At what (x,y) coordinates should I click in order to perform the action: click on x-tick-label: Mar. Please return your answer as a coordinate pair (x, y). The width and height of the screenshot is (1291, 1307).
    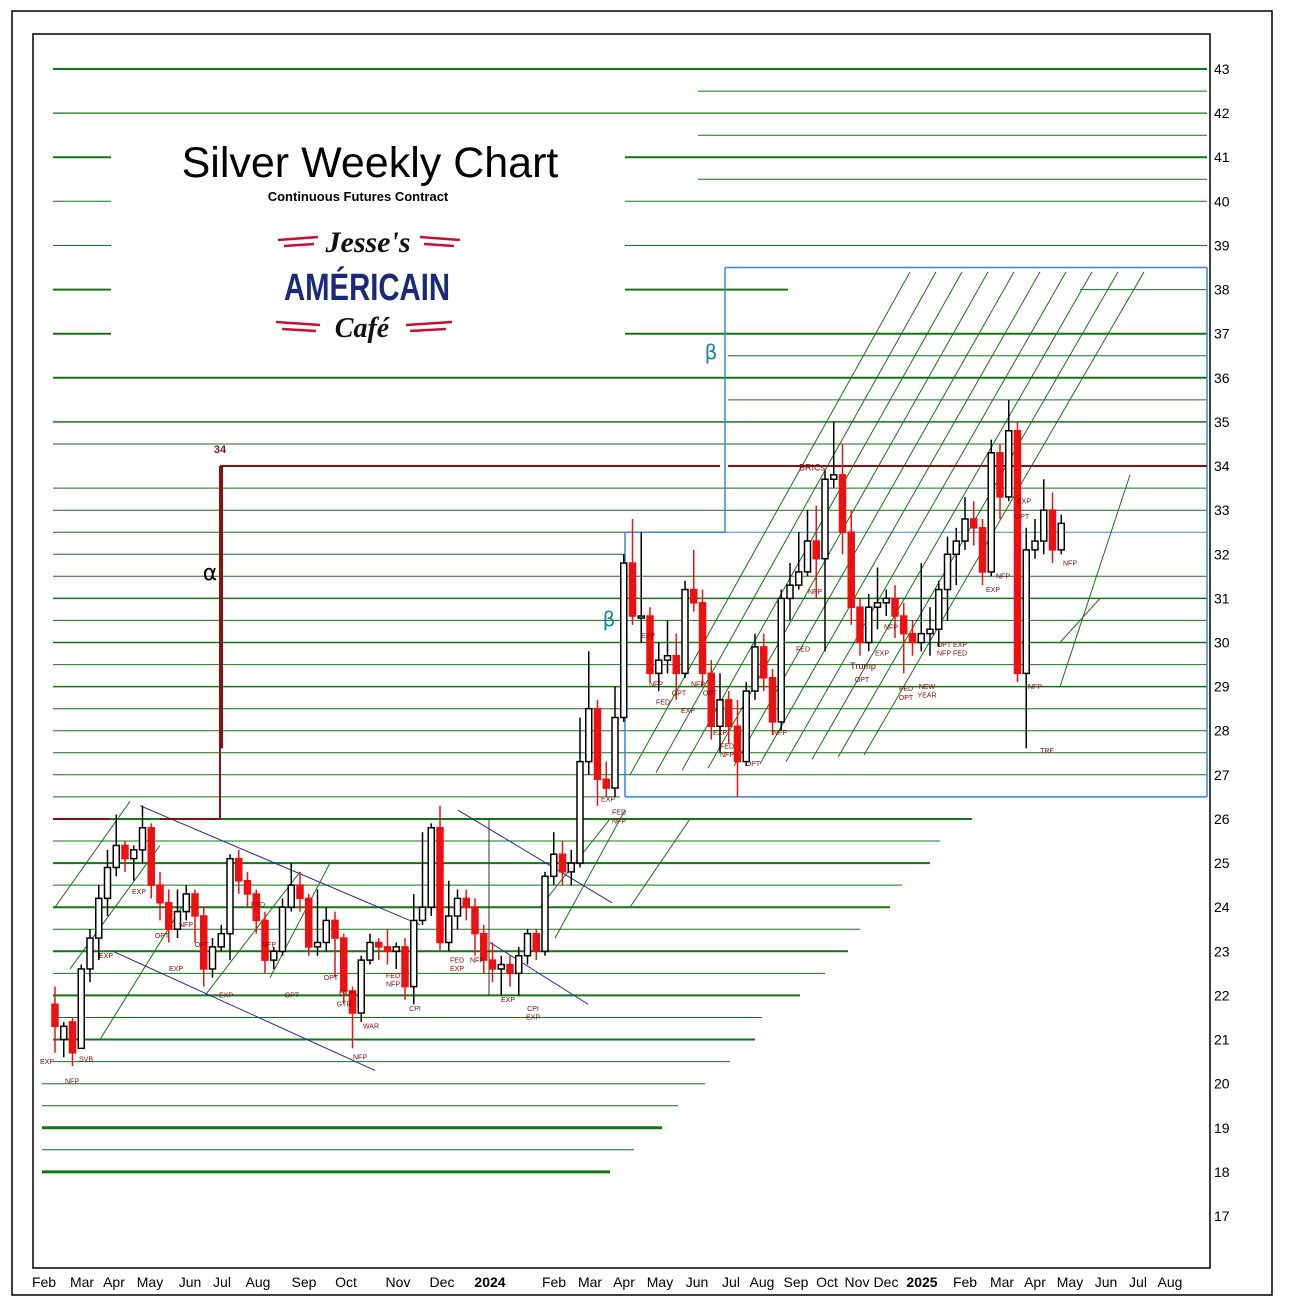
    Looking at the image, I should click on (1002, 1282).